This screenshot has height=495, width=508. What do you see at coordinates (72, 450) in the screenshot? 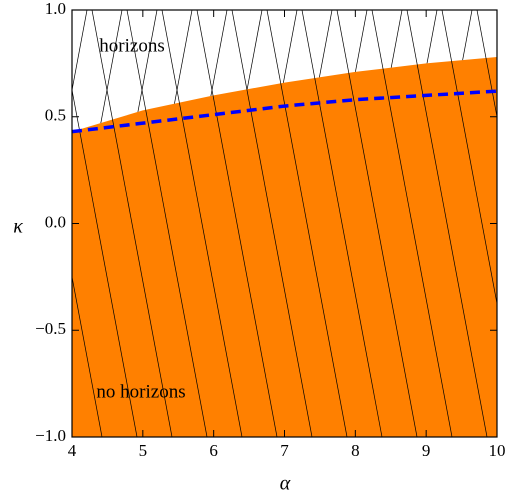
I see `x-tick-label: 4` at bounding box center [72, 450].